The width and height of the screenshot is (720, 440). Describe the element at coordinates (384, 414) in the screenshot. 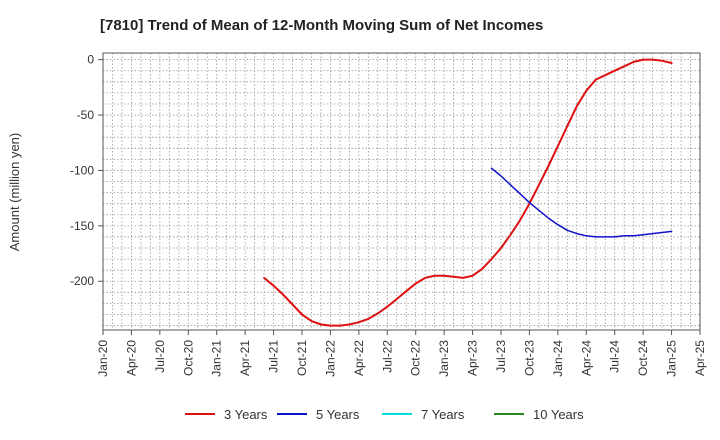

I see `legend: 3 Years 5 Years 7 Years 10 Years` at that location.